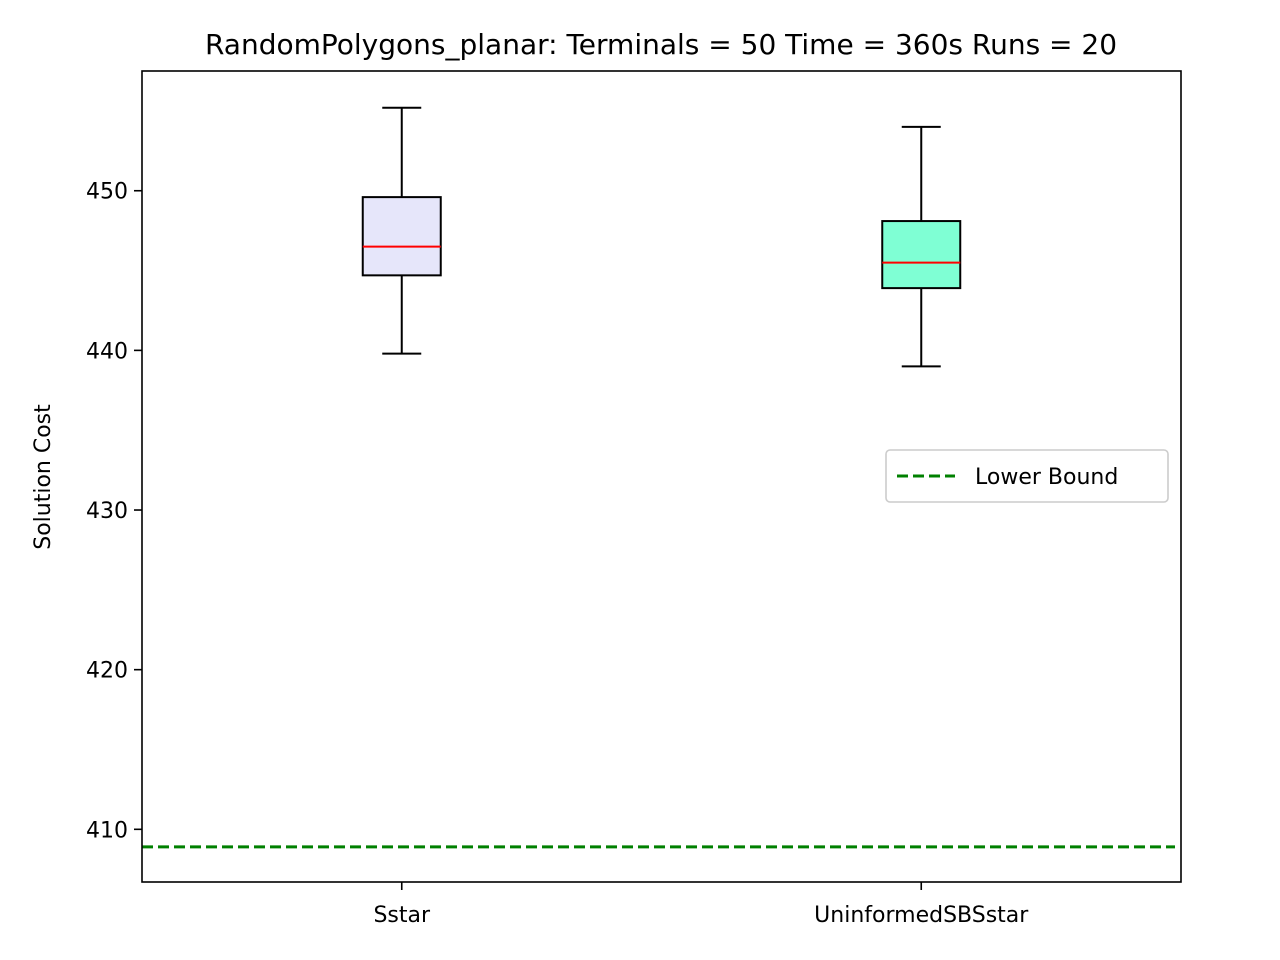  What do you see at coordinates (107, 192) in the screenshot?
I see `y-tick-label: 450` at bounding box center [107, 192].